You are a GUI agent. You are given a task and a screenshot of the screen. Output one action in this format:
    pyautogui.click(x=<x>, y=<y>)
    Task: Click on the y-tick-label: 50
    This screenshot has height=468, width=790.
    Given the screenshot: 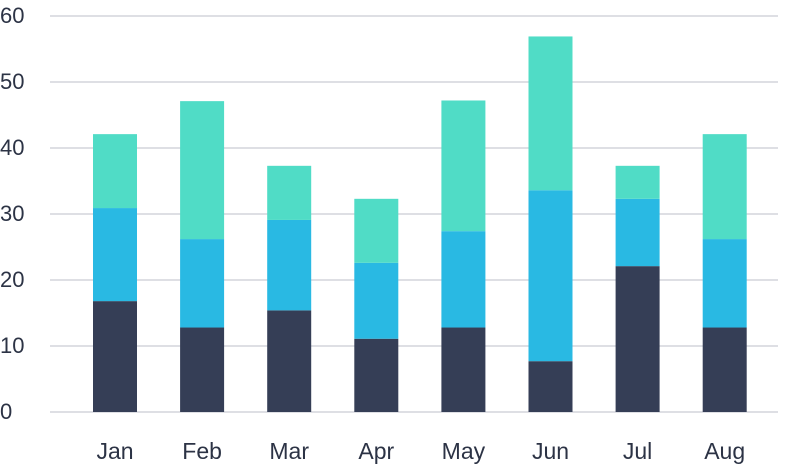 What is the action you would take?
    pyautogui.click(x=12, y=81)
    